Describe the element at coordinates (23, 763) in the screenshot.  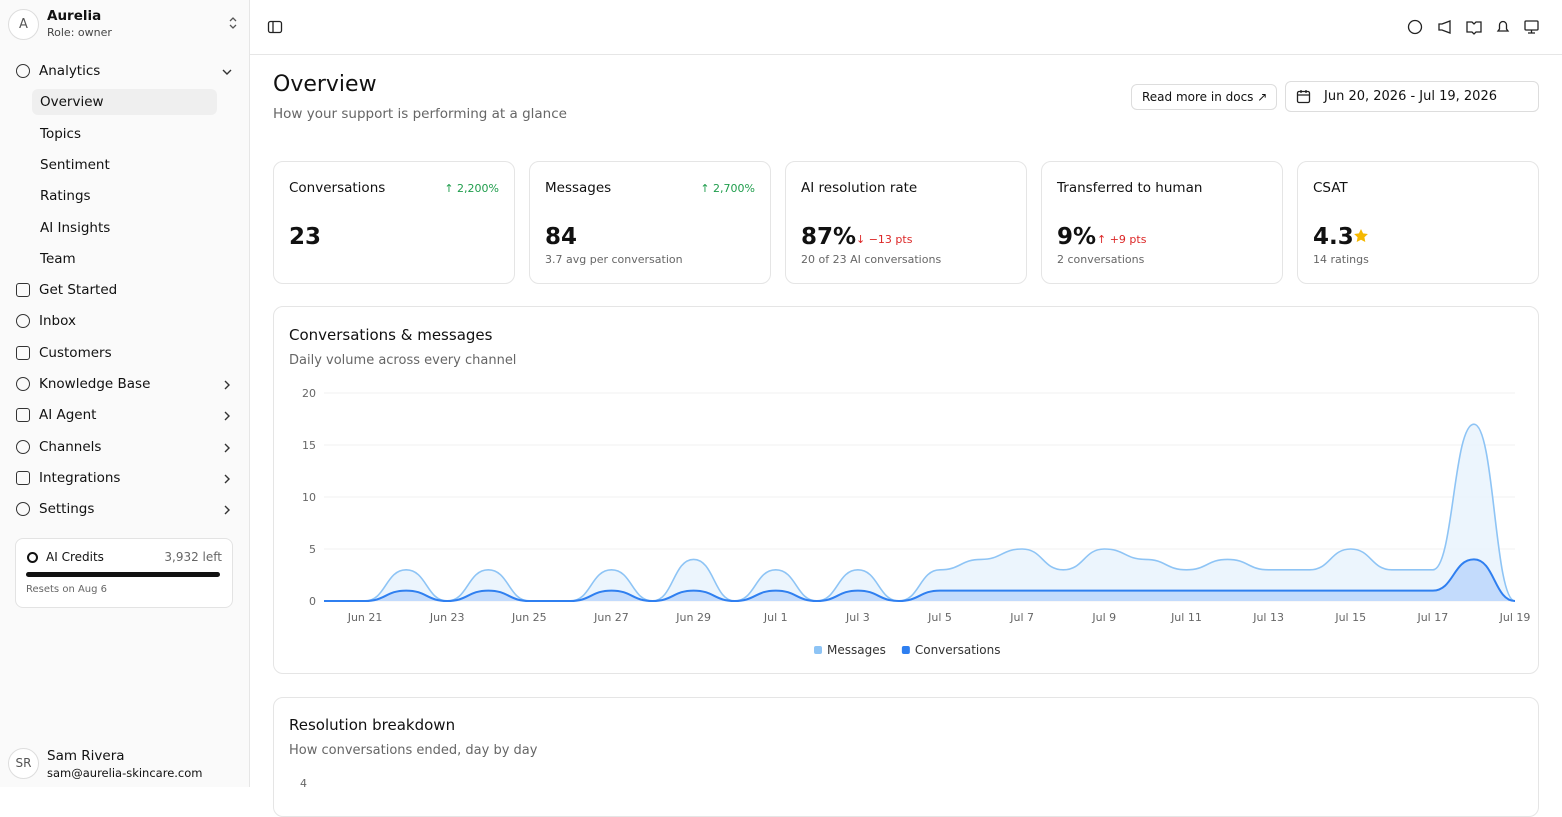
I see `user-avatar: SR` at that location.